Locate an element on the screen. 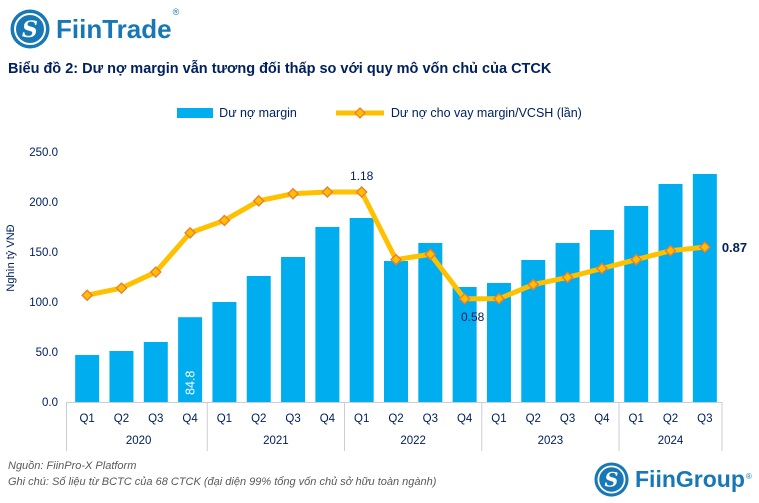 Image resolution: width=759 pixels, height=503 pixels. fiingroup-logo: S FiinGroup® is located at coordinates (673, 479).